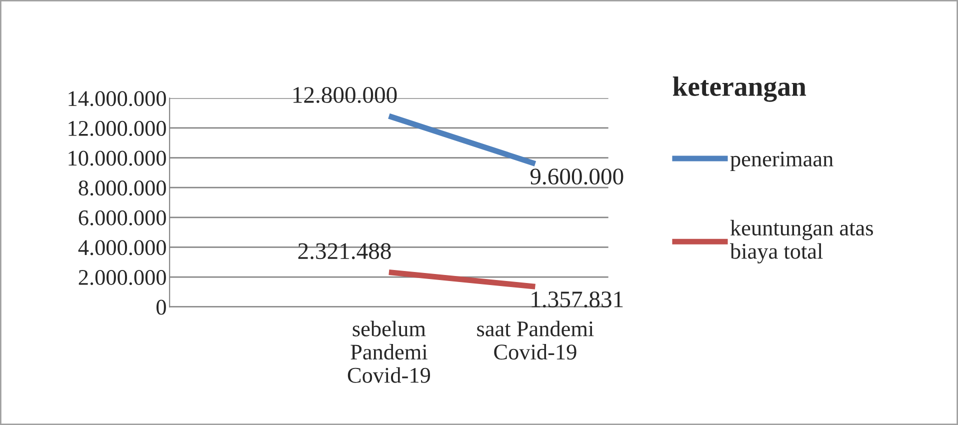  Describe the element at coordinates (122, 188) in the screenshot. I see `y-tick-label: 8.000.000` at that location.